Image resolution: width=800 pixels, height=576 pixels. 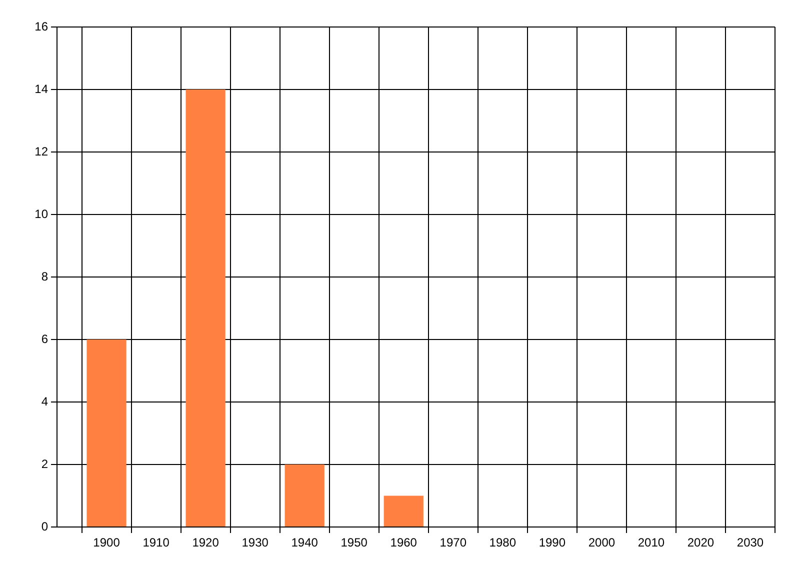 What do you see at coordinates (44, 526) in the screenshot?
I see `y-tick-label: 0` at bounding box center [44, 526].